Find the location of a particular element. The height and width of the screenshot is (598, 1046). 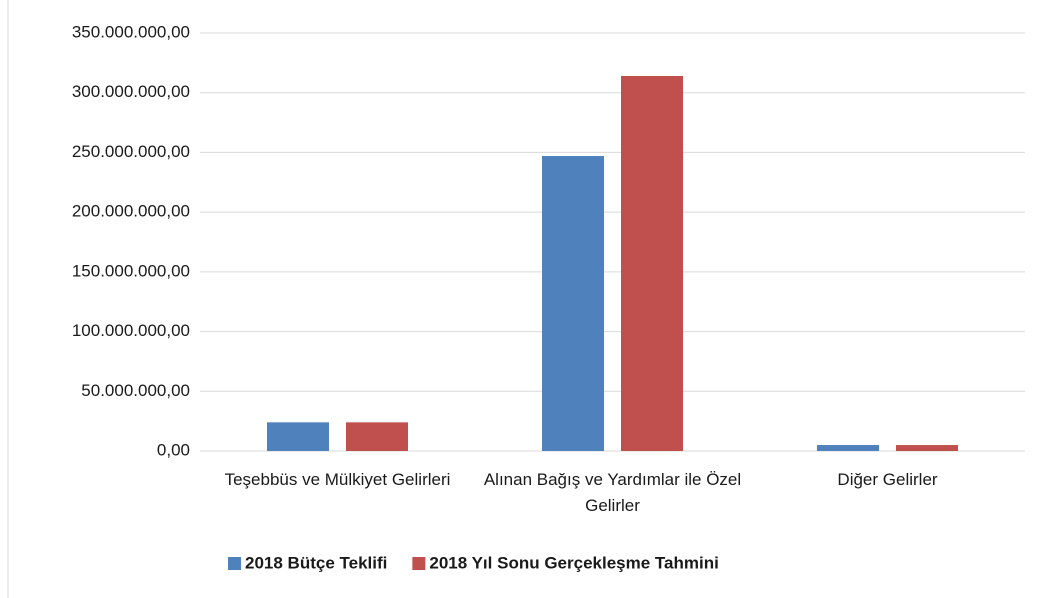

y-tick-label: 0,00 is located at coordinates (173, 449).